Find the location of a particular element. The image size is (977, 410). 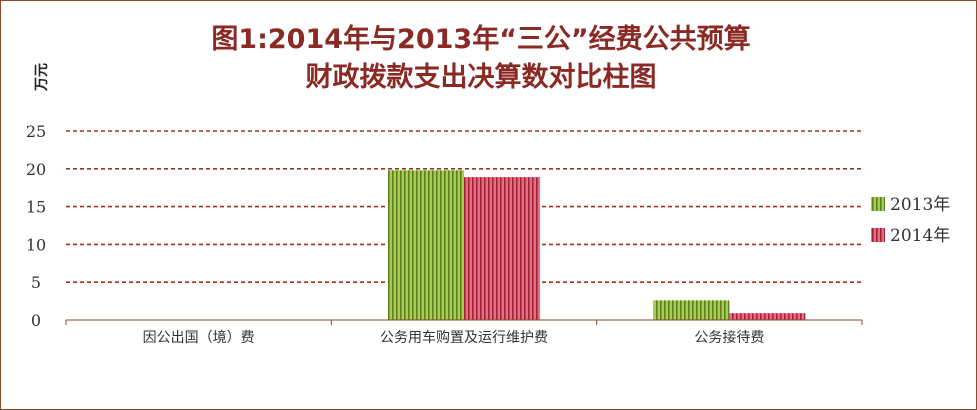

y-tick-label-10: 10 is located at coordinates (36, 244).